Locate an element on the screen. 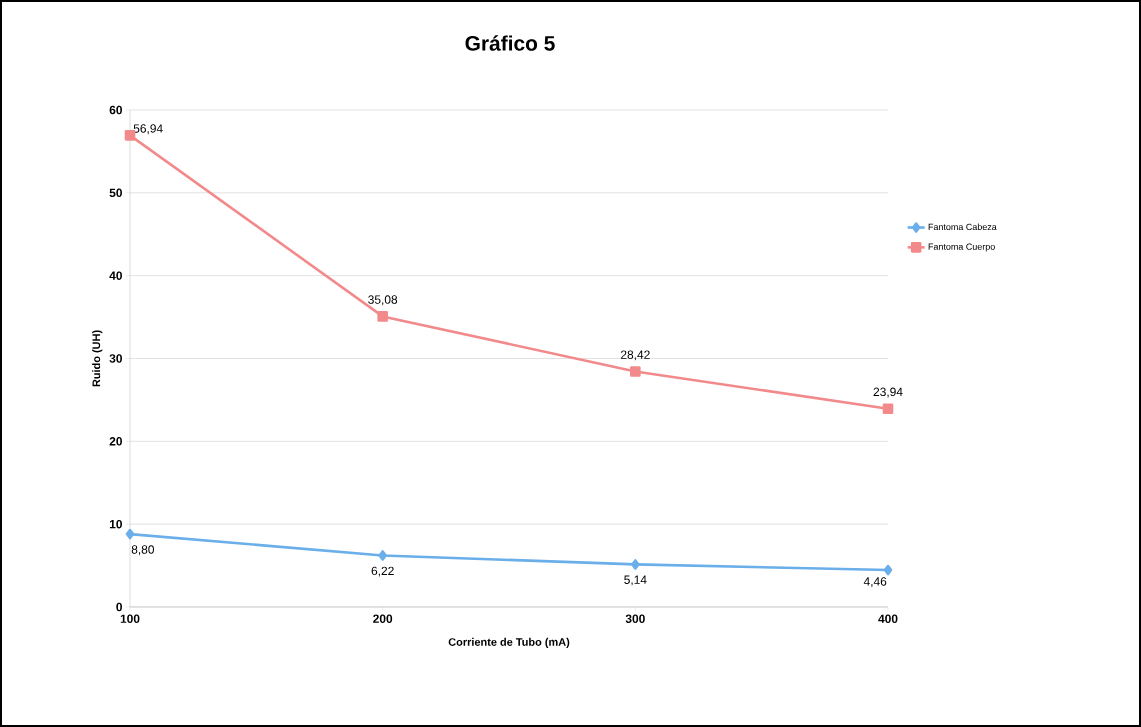 Image resolution: width=1141 pixels, height=727 pixels. x-tick-label: 200 is located at coordinates (383, 618).